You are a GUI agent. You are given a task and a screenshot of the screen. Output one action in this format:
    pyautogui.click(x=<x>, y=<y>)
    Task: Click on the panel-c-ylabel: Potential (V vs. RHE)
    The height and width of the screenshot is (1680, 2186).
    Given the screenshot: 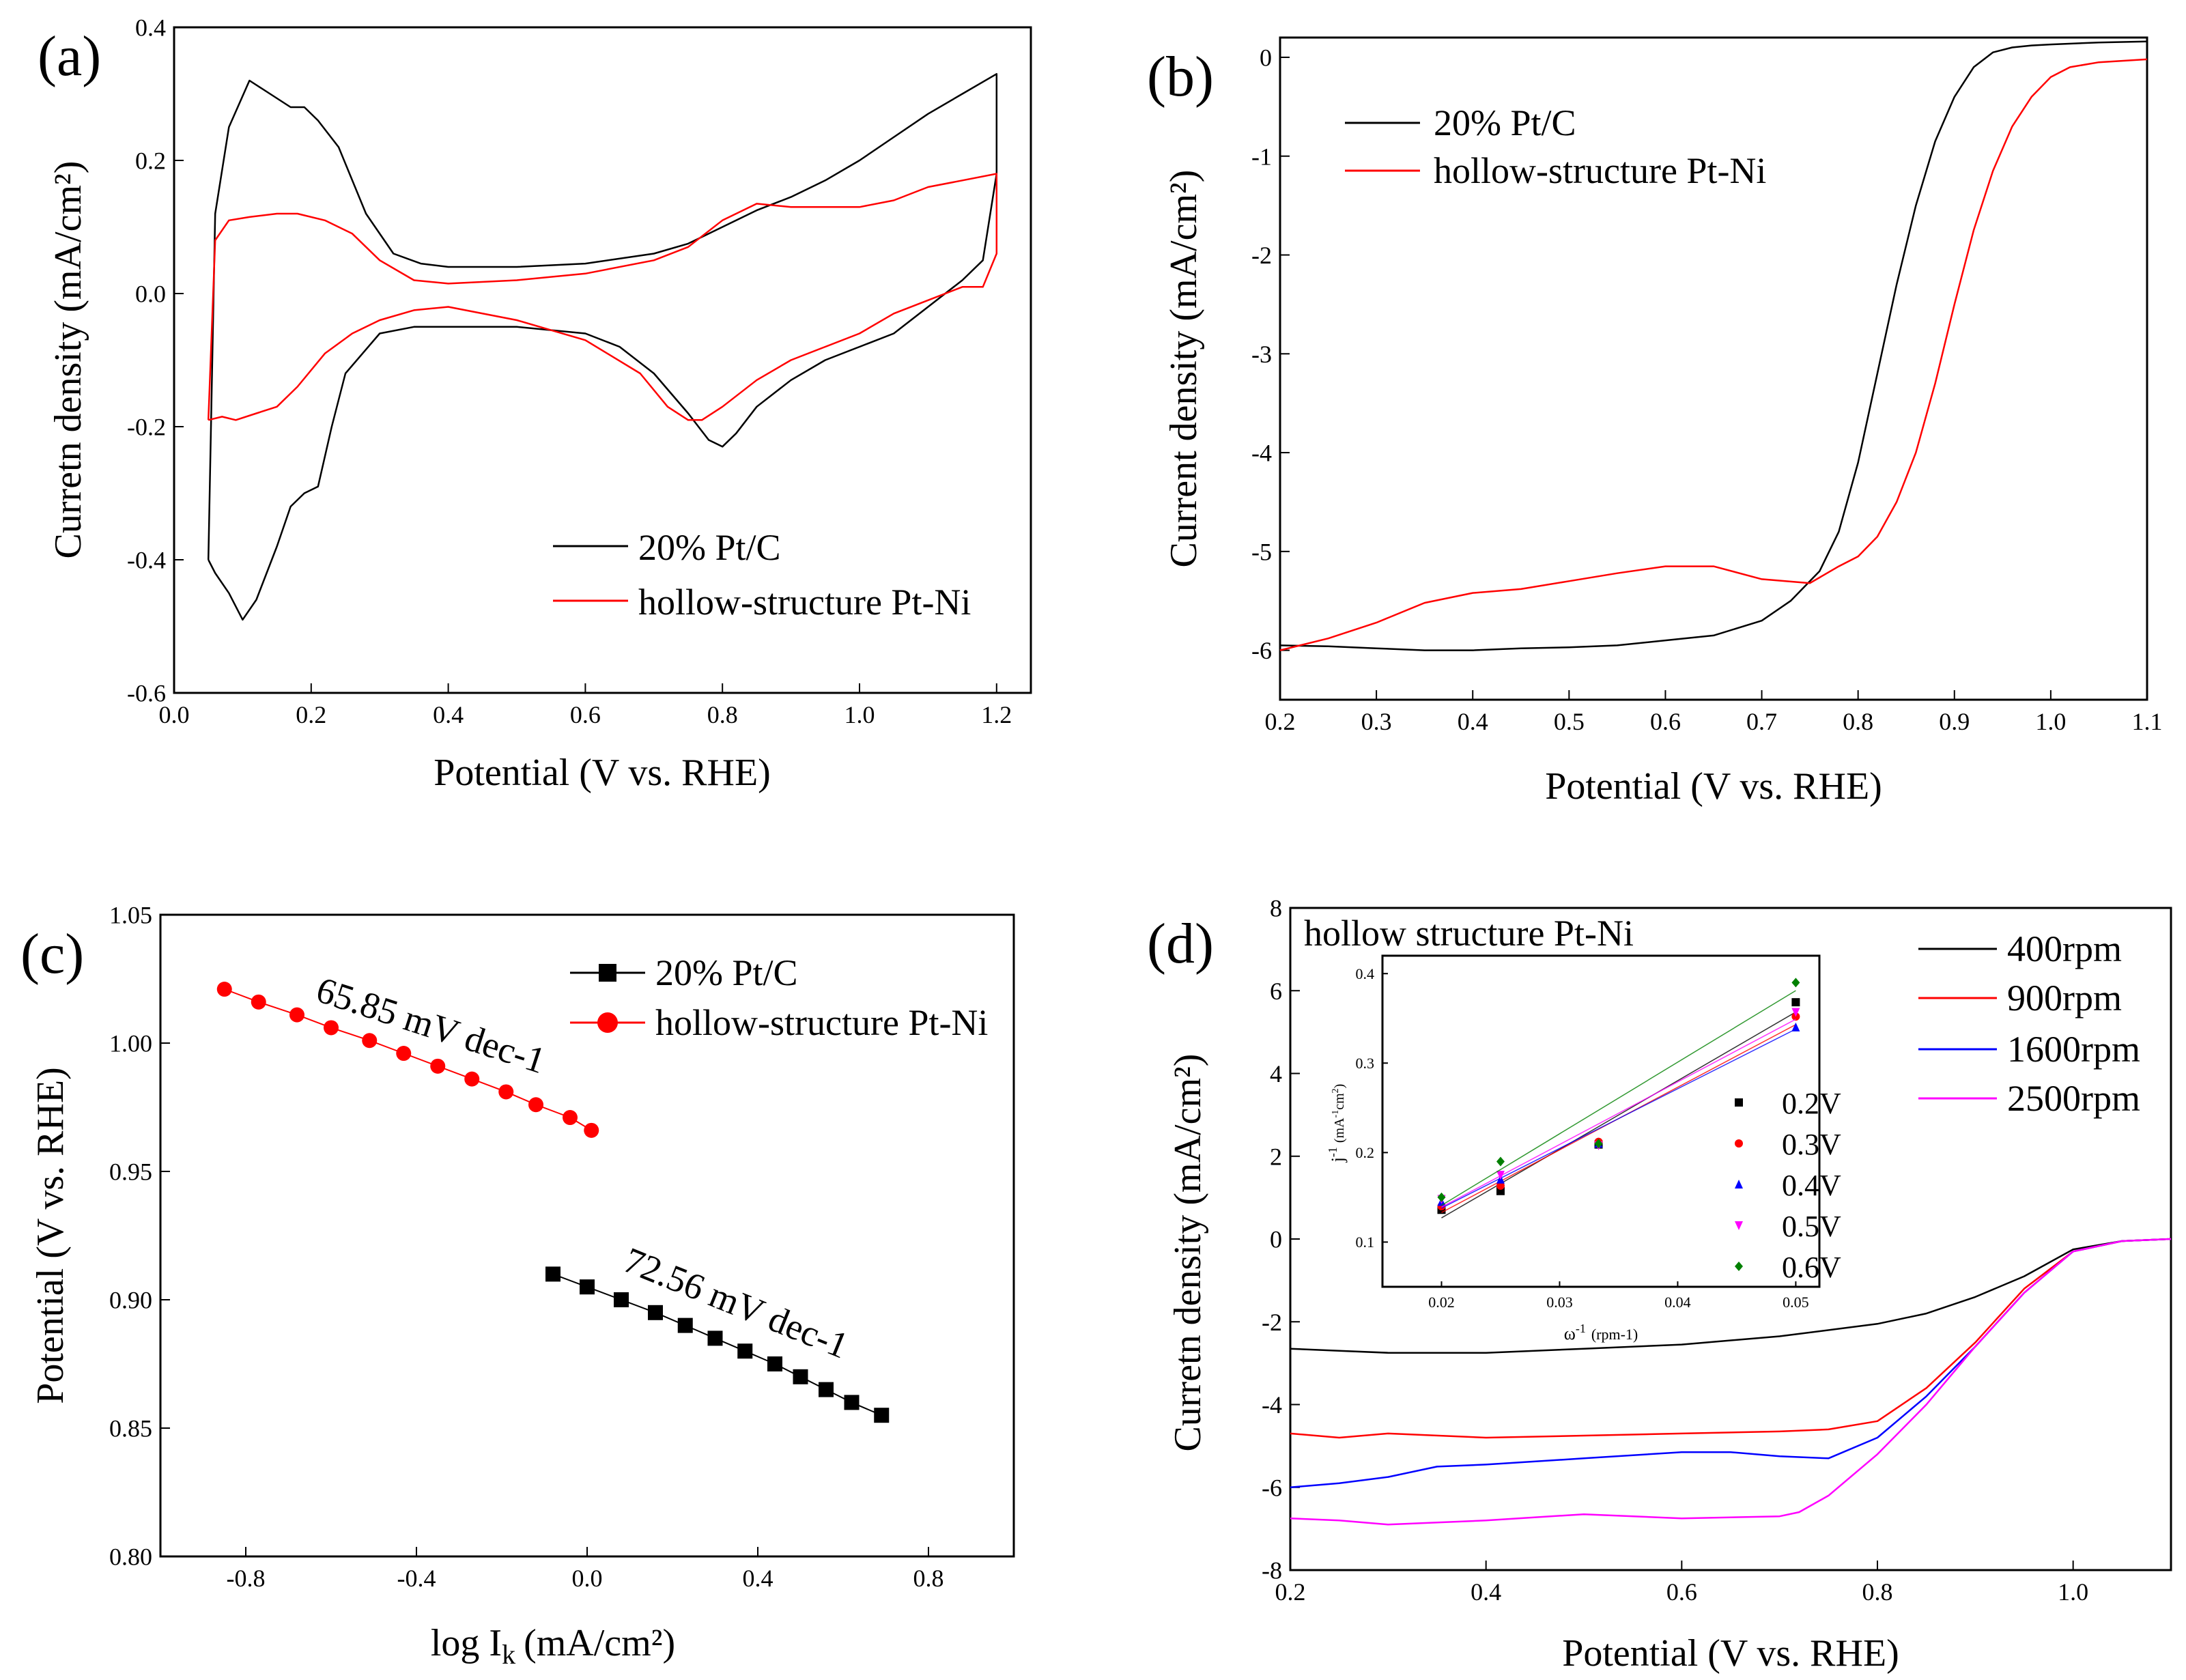 What is the action you would take?
    pyautogui.click(x=51, y=1235)
    